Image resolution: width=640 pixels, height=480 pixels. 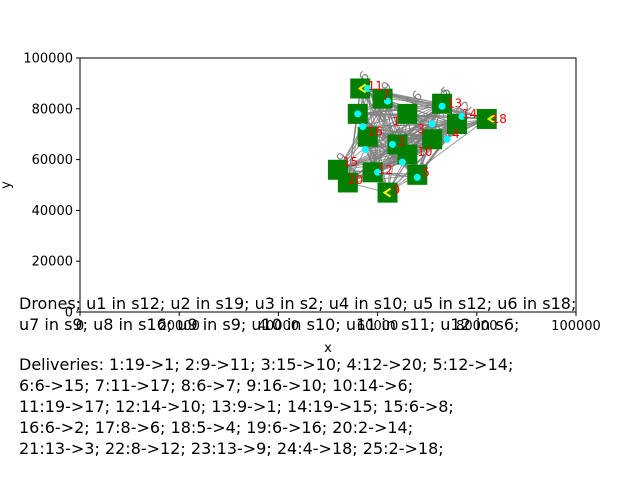 I want to click on x-axis-label: x, so click(x=328, y=348).